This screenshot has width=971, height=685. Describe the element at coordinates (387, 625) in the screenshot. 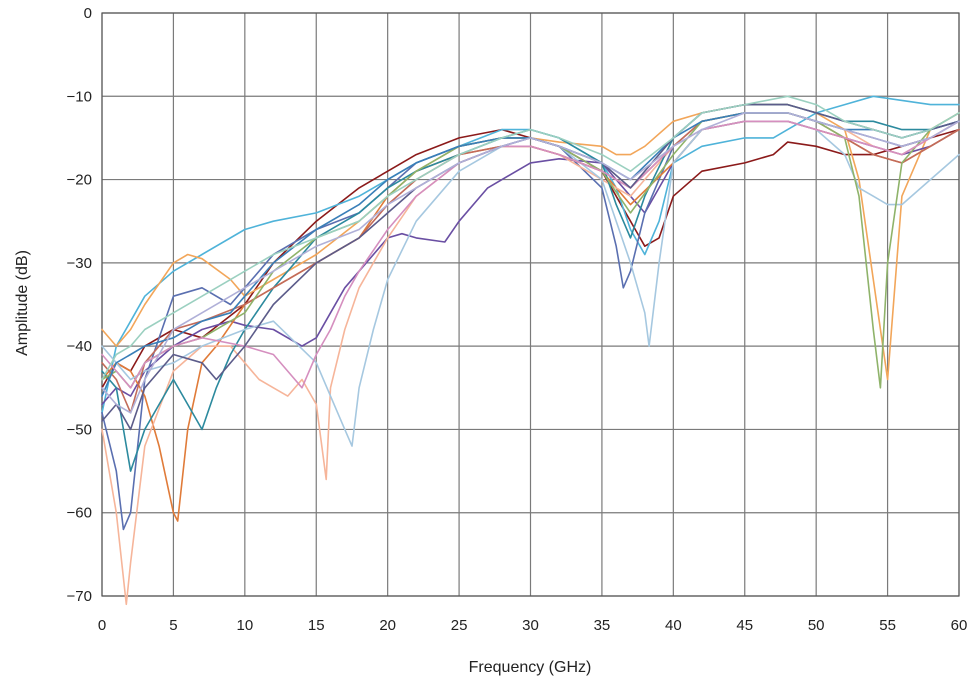

I see `x-tick-label: 20` at that location.